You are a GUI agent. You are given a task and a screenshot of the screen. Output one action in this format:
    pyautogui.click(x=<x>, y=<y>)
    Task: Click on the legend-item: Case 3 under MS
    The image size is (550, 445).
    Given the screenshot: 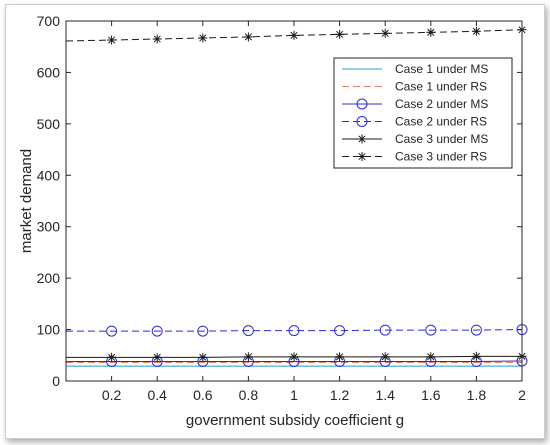 What is the action you would take?
    pyautogui.click(x=415, y=139)
    